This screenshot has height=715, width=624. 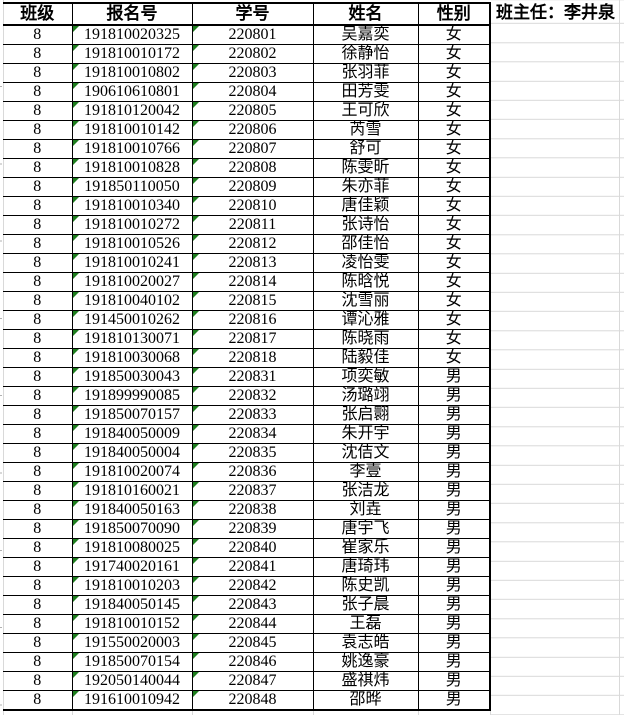 I want to click on cell-student_no: 220832, so click(x=252, y=396).